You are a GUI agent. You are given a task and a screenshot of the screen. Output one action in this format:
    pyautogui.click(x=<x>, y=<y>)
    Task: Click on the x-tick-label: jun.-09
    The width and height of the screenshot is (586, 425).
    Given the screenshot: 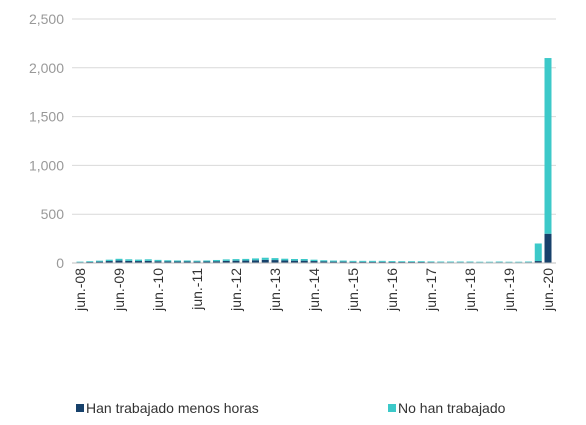 What is the action you would take?
    pyautogui.click(x=119, y=290)
    